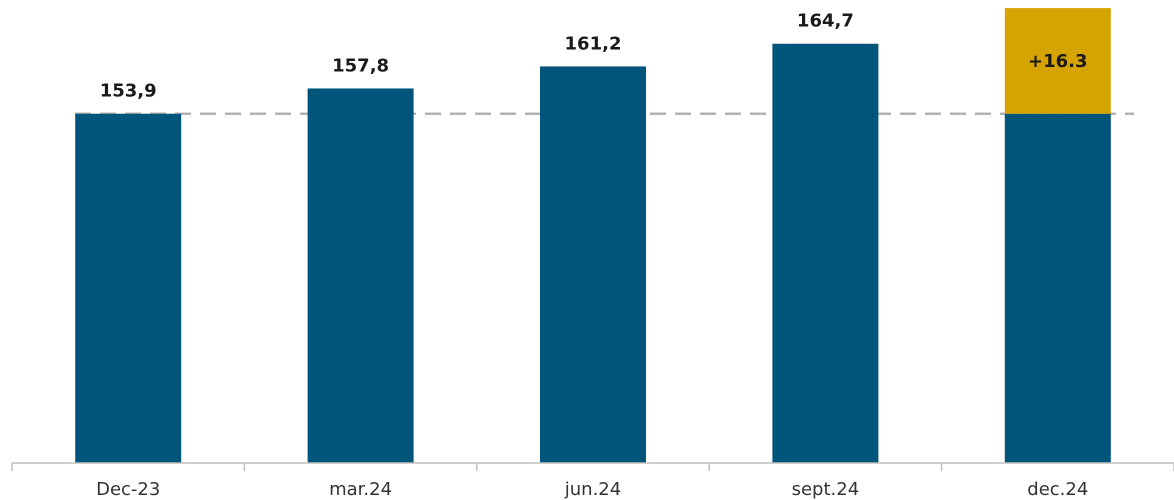 The height and width of the screenshot is (500, 1174). What do you see at coordinates (825, 253) in the screenshot?
I see `bar-sept.24` at bounding box center [825, 253].